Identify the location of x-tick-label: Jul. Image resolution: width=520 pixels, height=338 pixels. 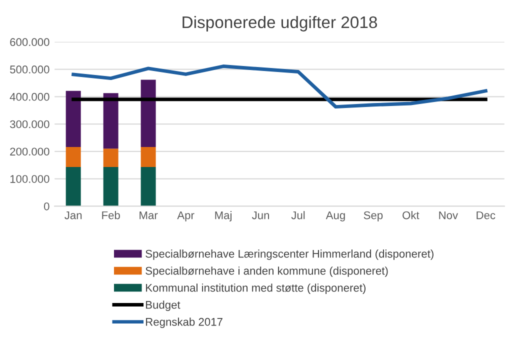
(298, 215).